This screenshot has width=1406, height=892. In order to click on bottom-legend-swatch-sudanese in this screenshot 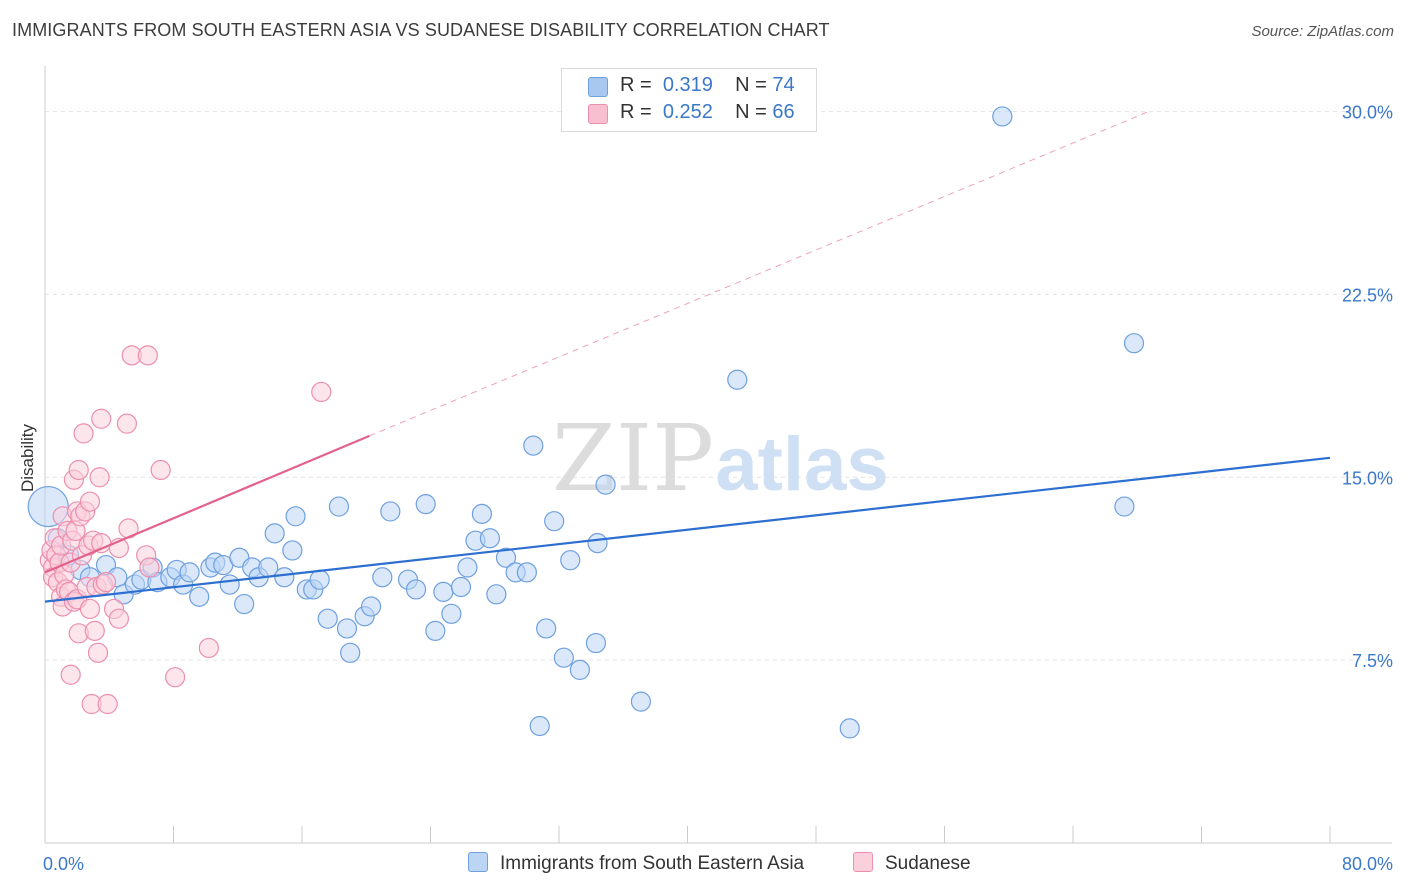, I will do `click(863, 862)`.